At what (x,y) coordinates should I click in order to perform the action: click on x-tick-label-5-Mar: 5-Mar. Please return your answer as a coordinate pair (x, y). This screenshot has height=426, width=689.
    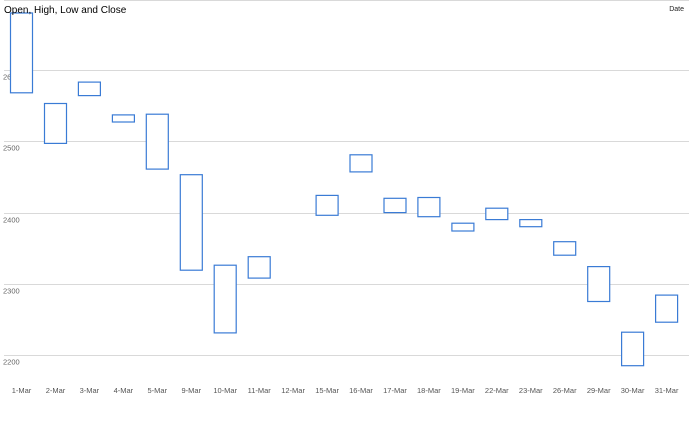
    Looking at the image, I should click on (158, 390).